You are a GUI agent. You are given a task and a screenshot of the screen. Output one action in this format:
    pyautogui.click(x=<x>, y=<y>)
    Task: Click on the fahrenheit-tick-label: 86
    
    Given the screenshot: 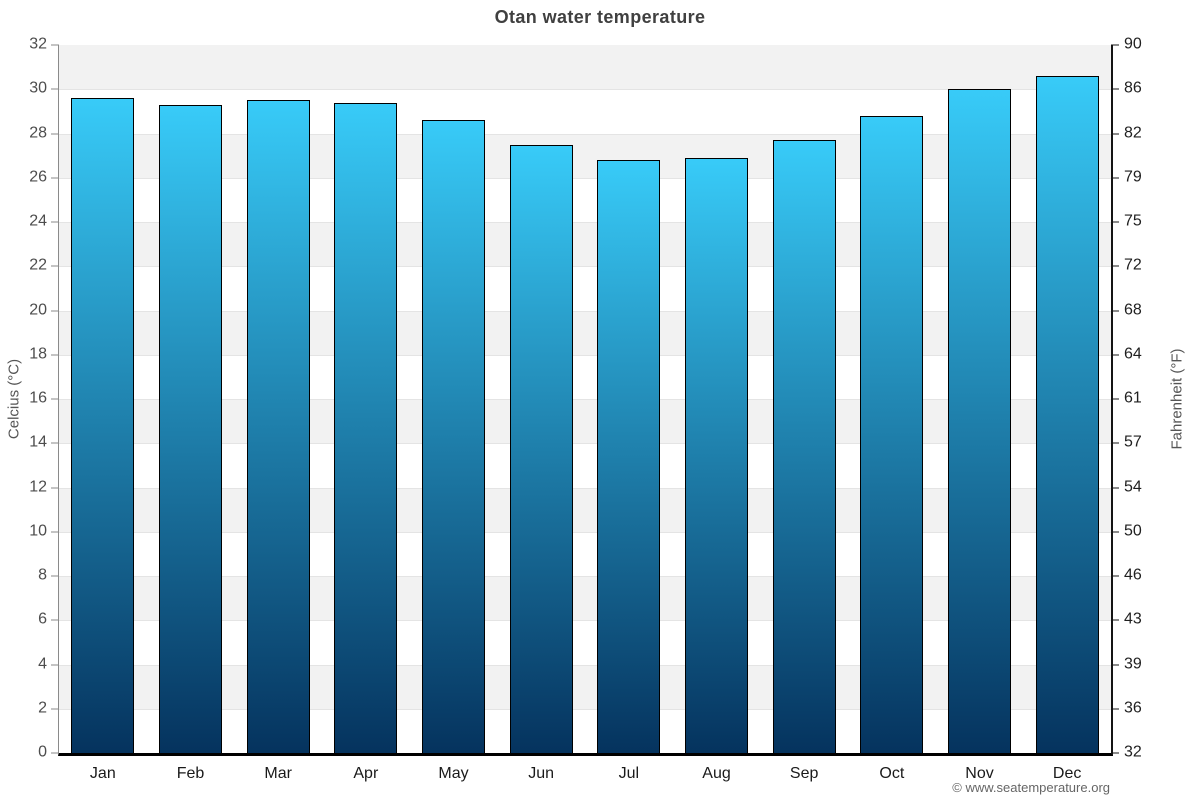 What is the action you would take?
    pyautogui.click(x=1133, y=88)
    